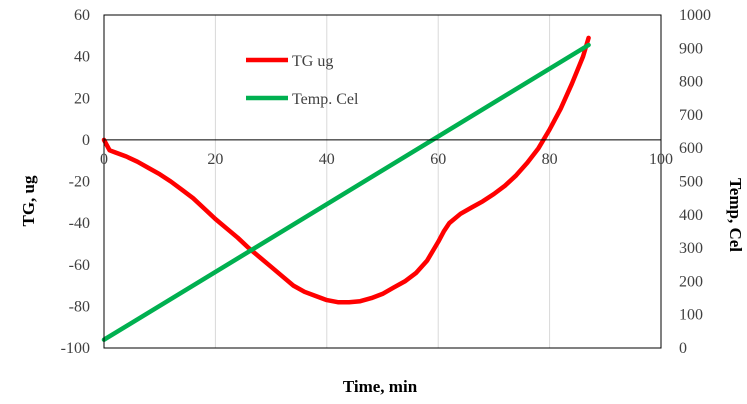 The image size is (747, 404). I want to click on y2-tick-label-0: 0, so click(683, 348).